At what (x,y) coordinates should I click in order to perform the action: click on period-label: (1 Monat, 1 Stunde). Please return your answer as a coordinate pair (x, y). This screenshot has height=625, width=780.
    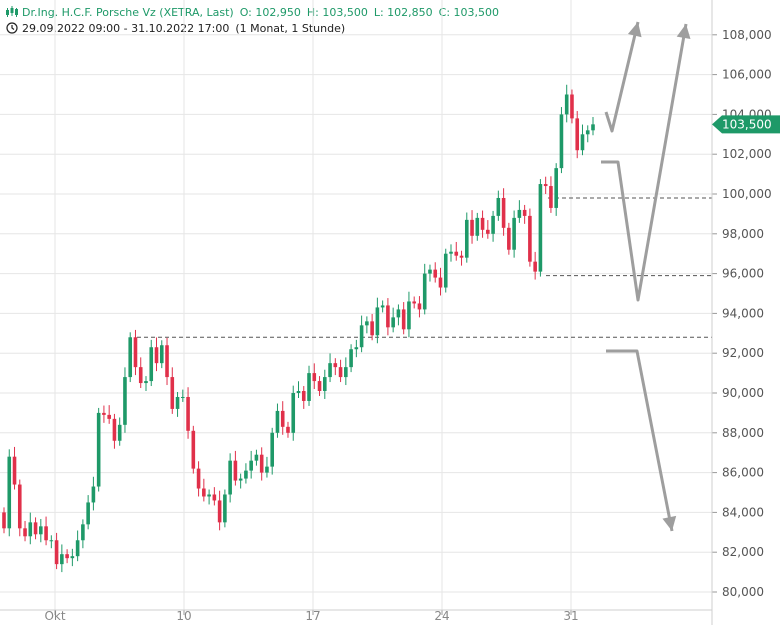
    Looking at the image, I should click on (290, 28).